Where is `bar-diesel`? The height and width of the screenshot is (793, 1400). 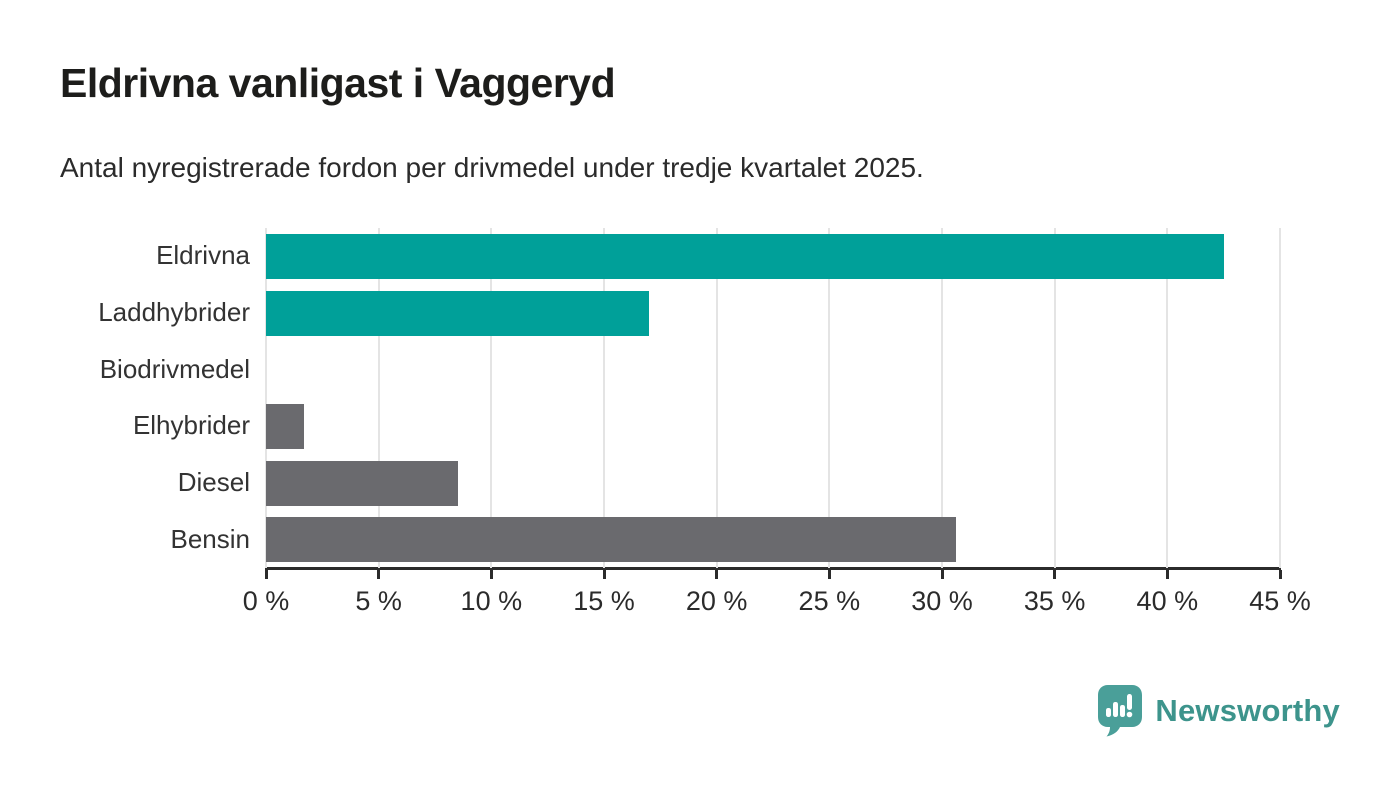
bar-diesel is located at coordinates (362, 483).